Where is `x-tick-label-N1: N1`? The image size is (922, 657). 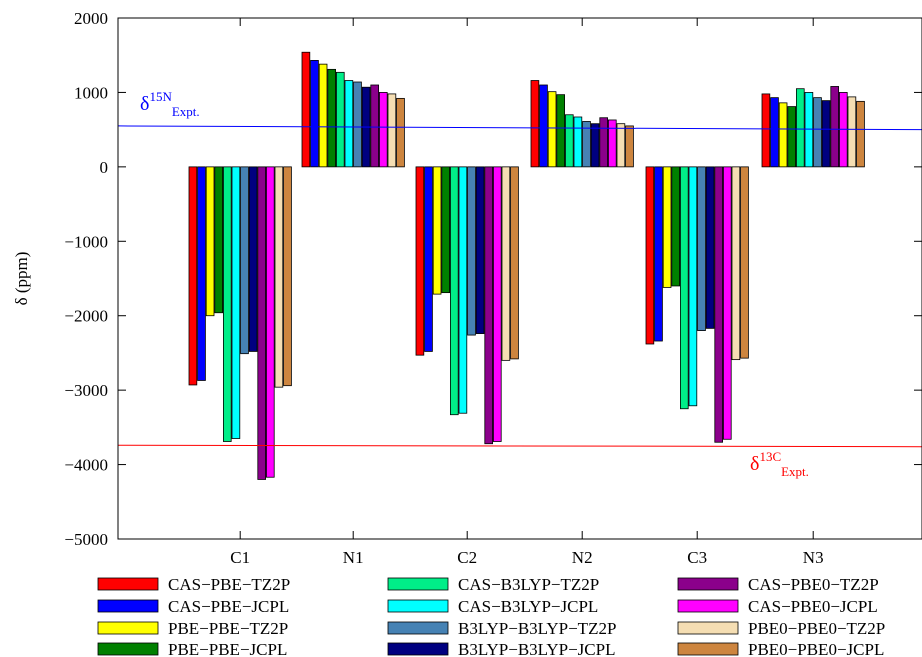
x-tick-label-N1: N1 is located at coordinates (353, 557).